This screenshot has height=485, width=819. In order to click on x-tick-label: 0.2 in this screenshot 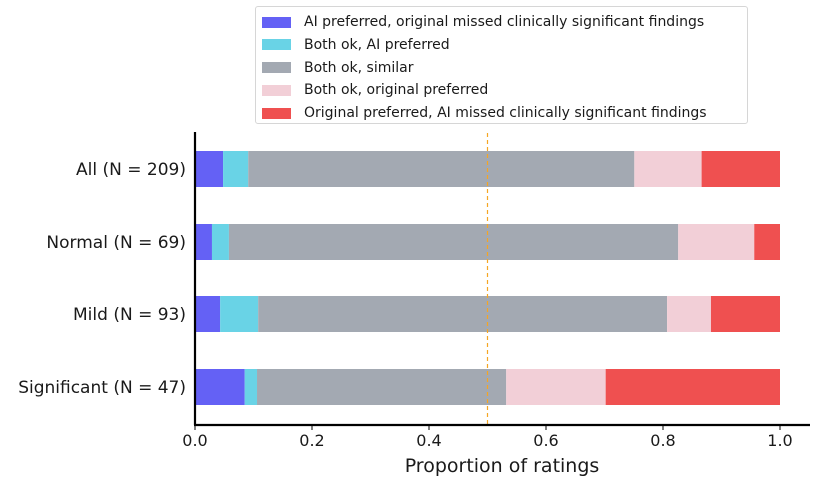, I will do `click(311, 440)`.